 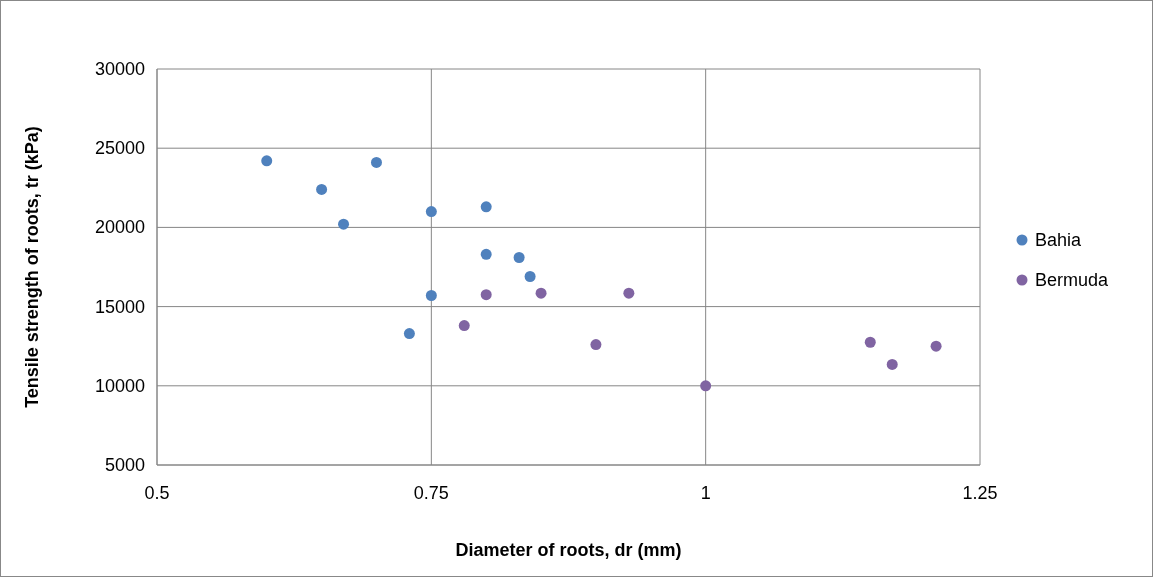 What do you see at coordinates (1072, 280) in the screenshot?
I see `legend-label: Bermuda` at bounding box center [1072, 280].